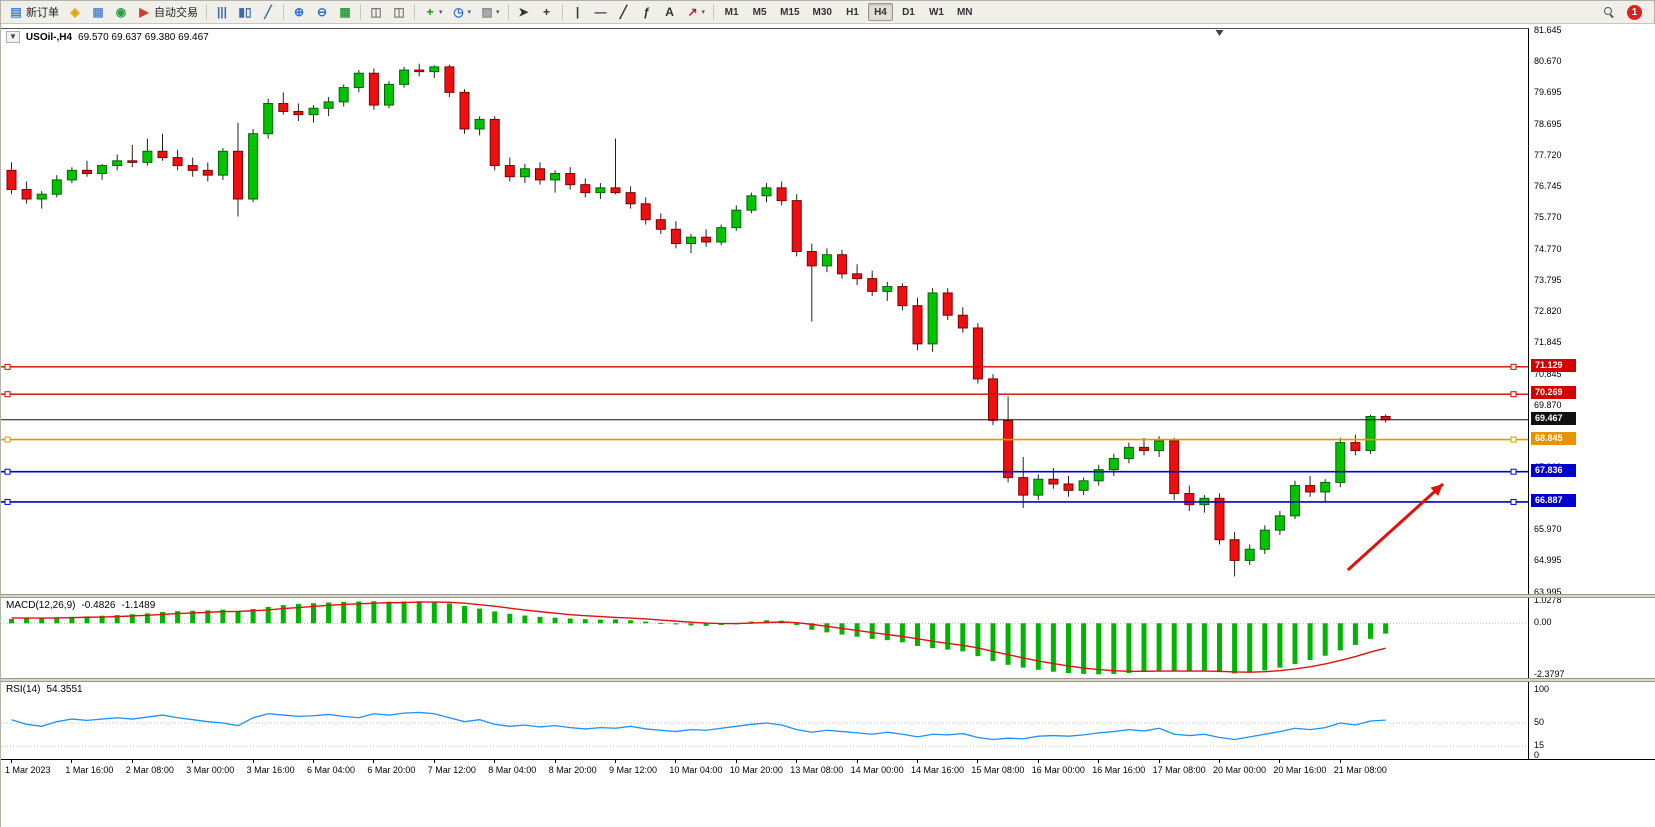 This screenshot has width=1655, height=827. Describe the element at coordinates (1179, 770) in the screenshot. I see `time-axis-label: 17 Mar 08:00` at that location.